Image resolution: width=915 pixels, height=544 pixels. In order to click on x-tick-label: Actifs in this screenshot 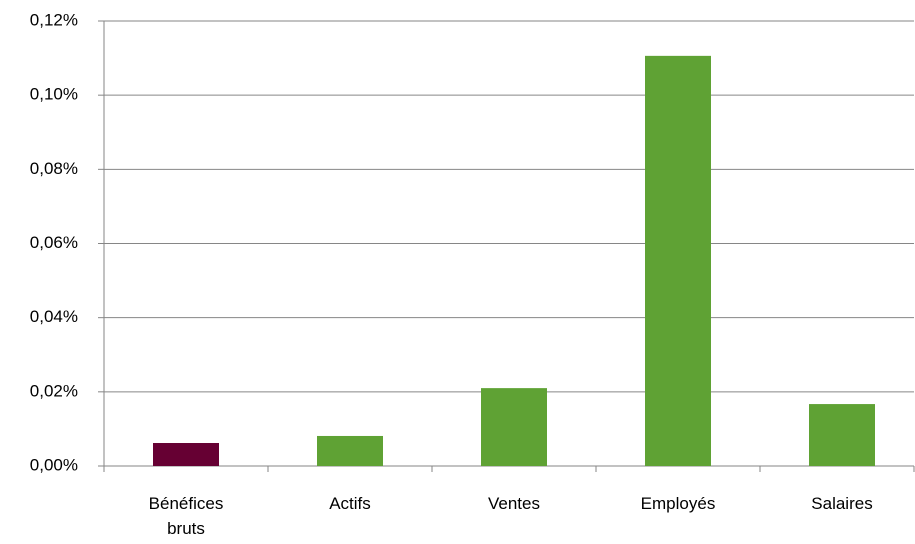, I will do `click(350, 503)`.